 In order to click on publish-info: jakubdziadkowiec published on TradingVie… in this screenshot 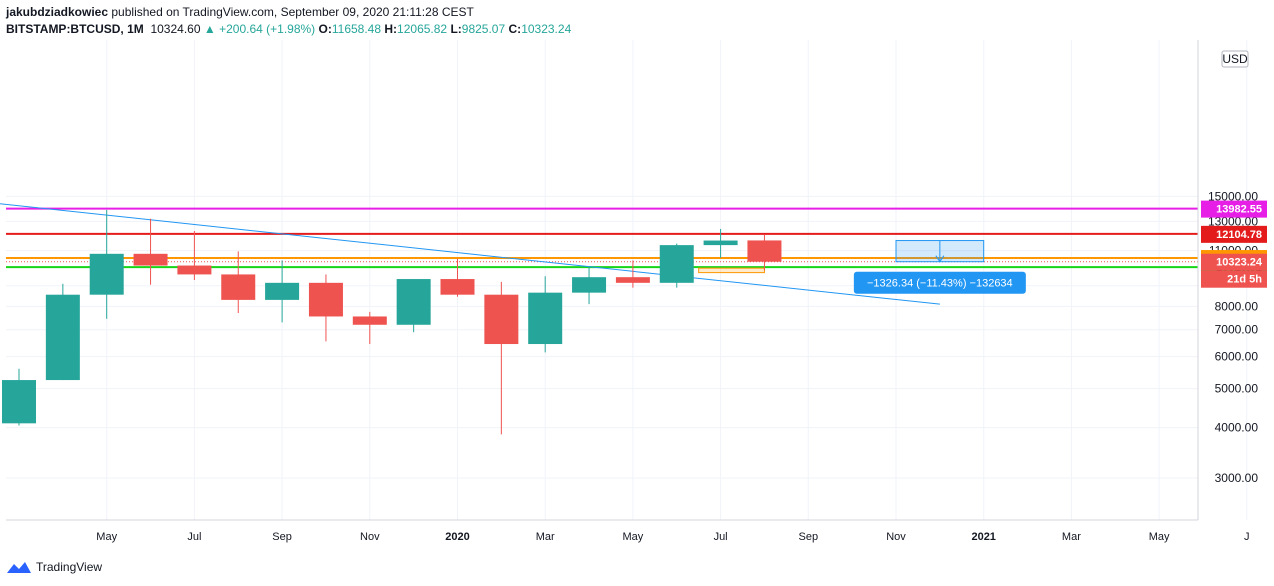, I will do `click(240, 12)`.